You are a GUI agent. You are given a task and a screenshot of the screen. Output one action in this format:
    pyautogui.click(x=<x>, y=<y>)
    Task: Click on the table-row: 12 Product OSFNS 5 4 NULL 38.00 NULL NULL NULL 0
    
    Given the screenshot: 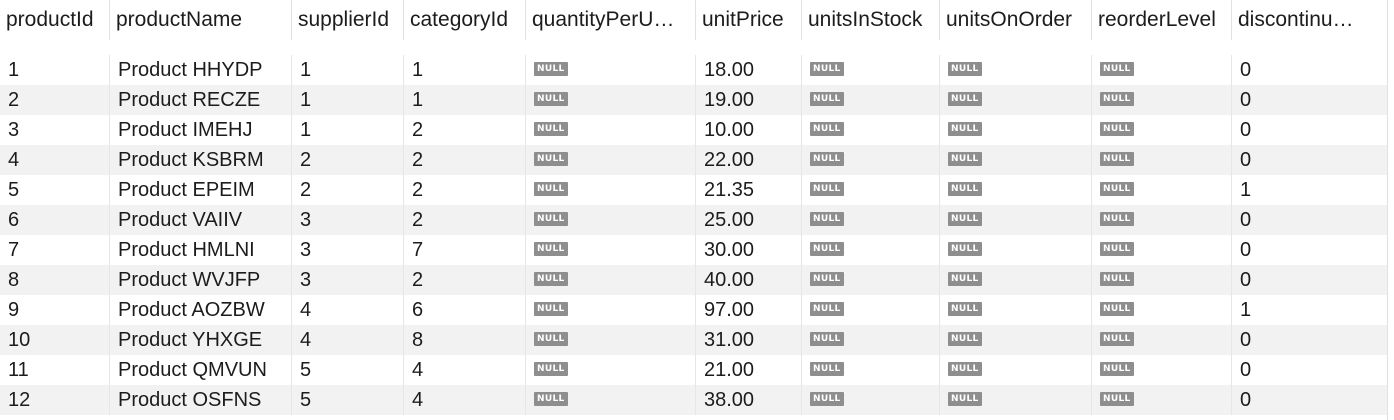 What is the action you would take?
    pyautogui.click(x=697, y=400)
    